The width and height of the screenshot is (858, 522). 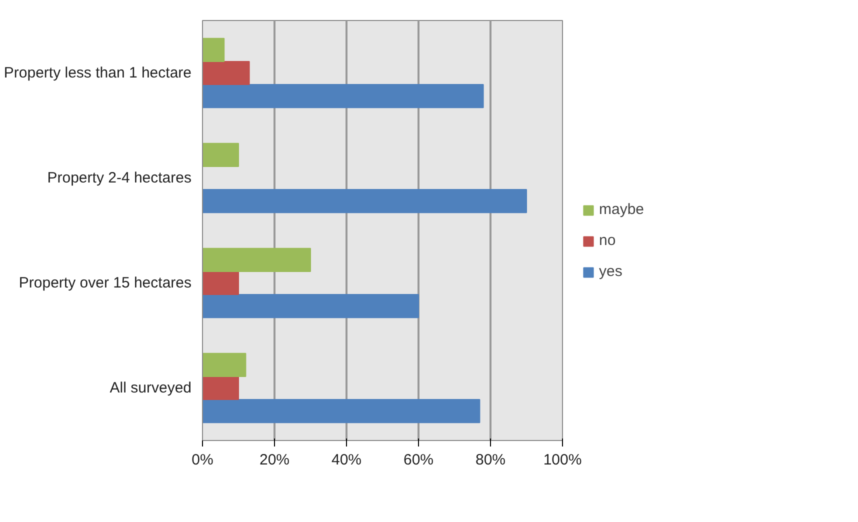 What do you see at coordinates (151, 388) in the screenshot?
I see `y-tick-label: All surveyed` at bounding box center [151, 388].